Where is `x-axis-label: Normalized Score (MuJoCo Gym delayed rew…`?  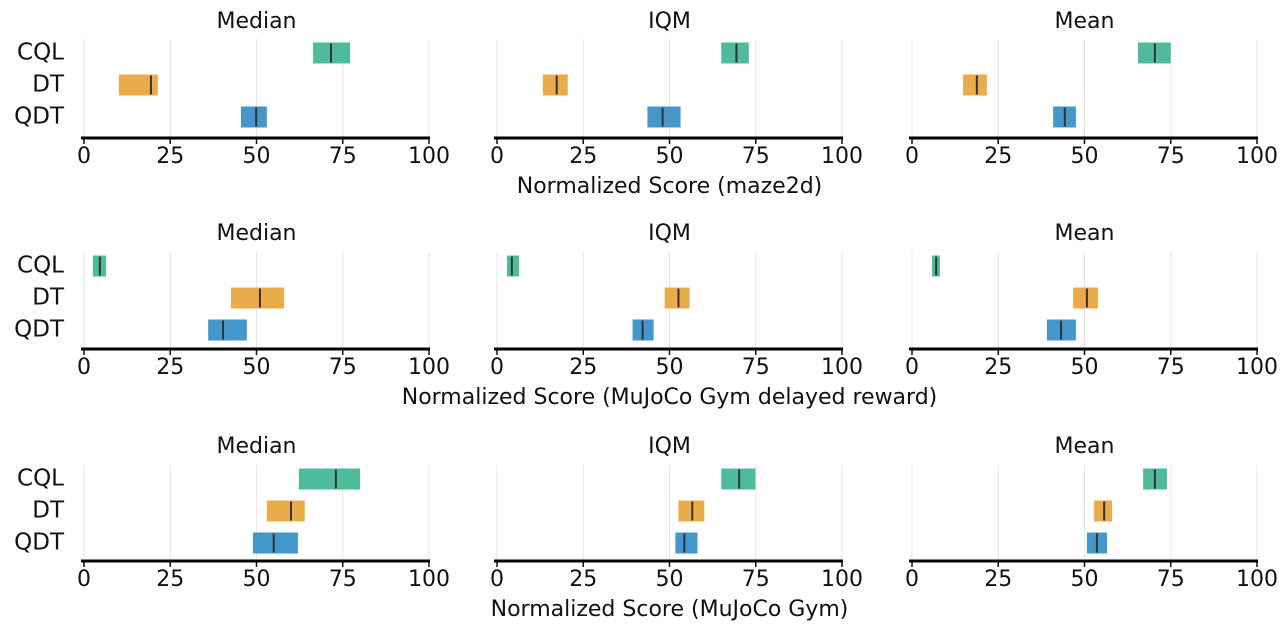
x-axis-label: Normalized Score (MuJoCo Gym delayed rew… is located at coordinates (670, 397).